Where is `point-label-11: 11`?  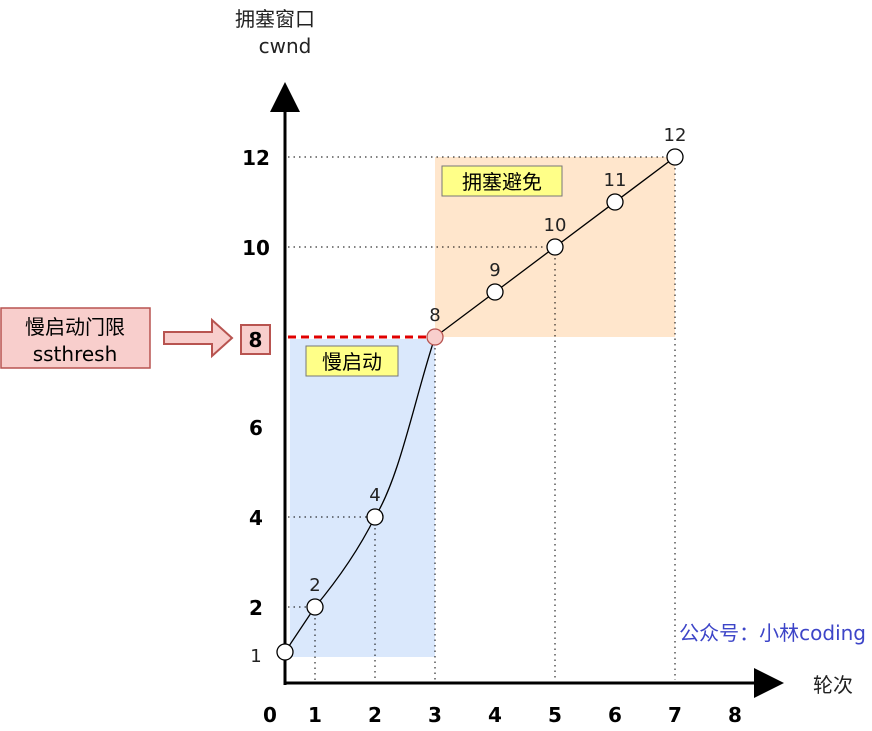 point-label-11: 11 is located at coordinates (615, 180).